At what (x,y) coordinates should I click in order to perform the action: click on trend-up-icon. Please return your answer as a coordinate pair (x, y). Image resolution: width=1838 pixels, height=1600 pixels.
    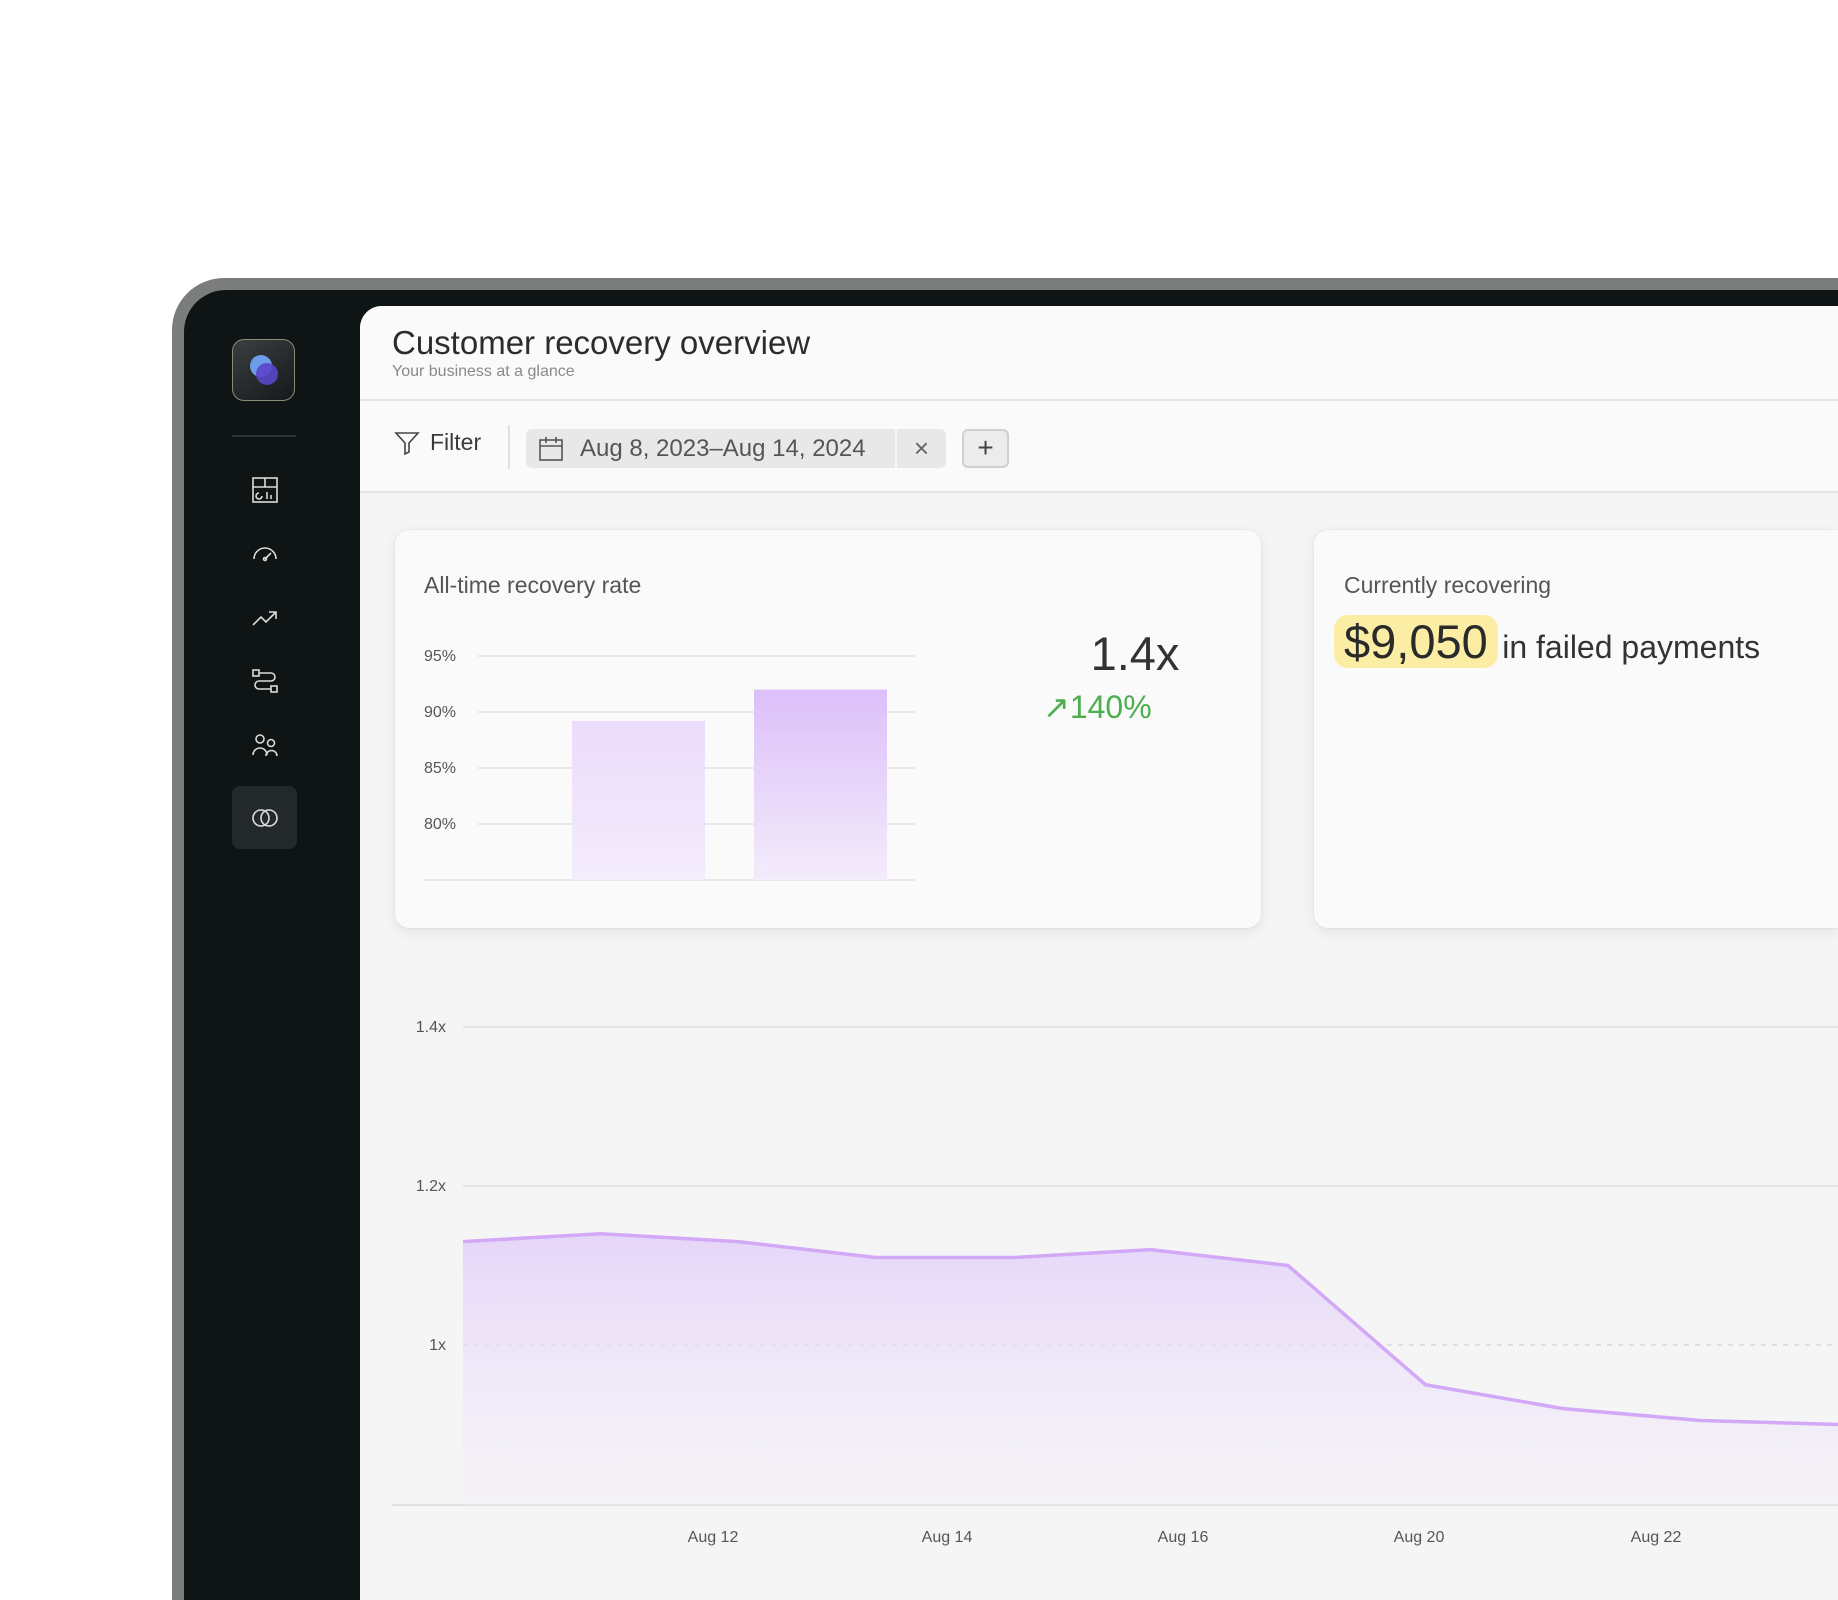
    Looking at the image, I should click on (264, 618).